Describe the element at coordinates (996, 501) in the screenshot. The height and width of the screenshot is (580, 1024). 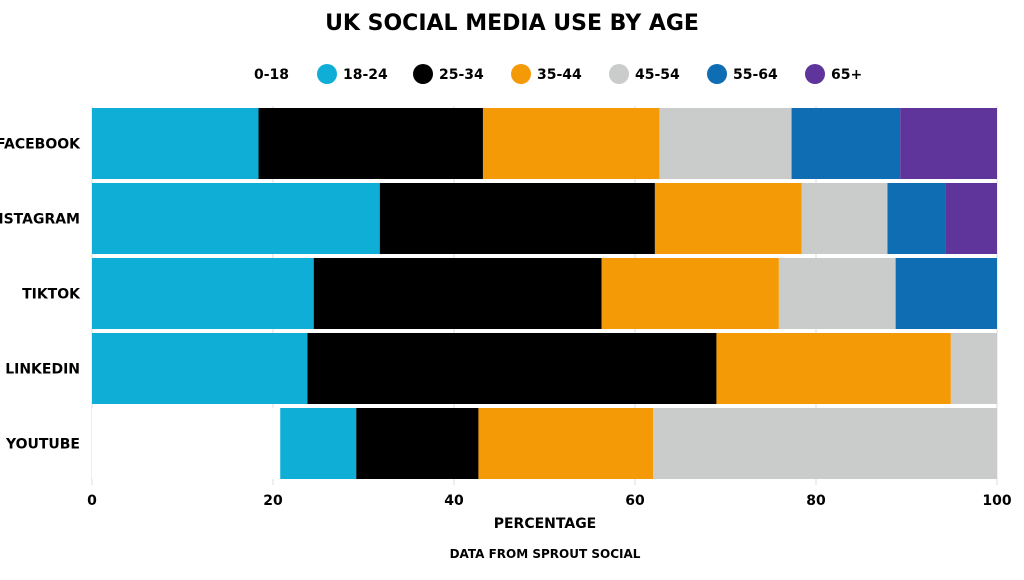
I see `x-tick-label-5: 100` at that location.